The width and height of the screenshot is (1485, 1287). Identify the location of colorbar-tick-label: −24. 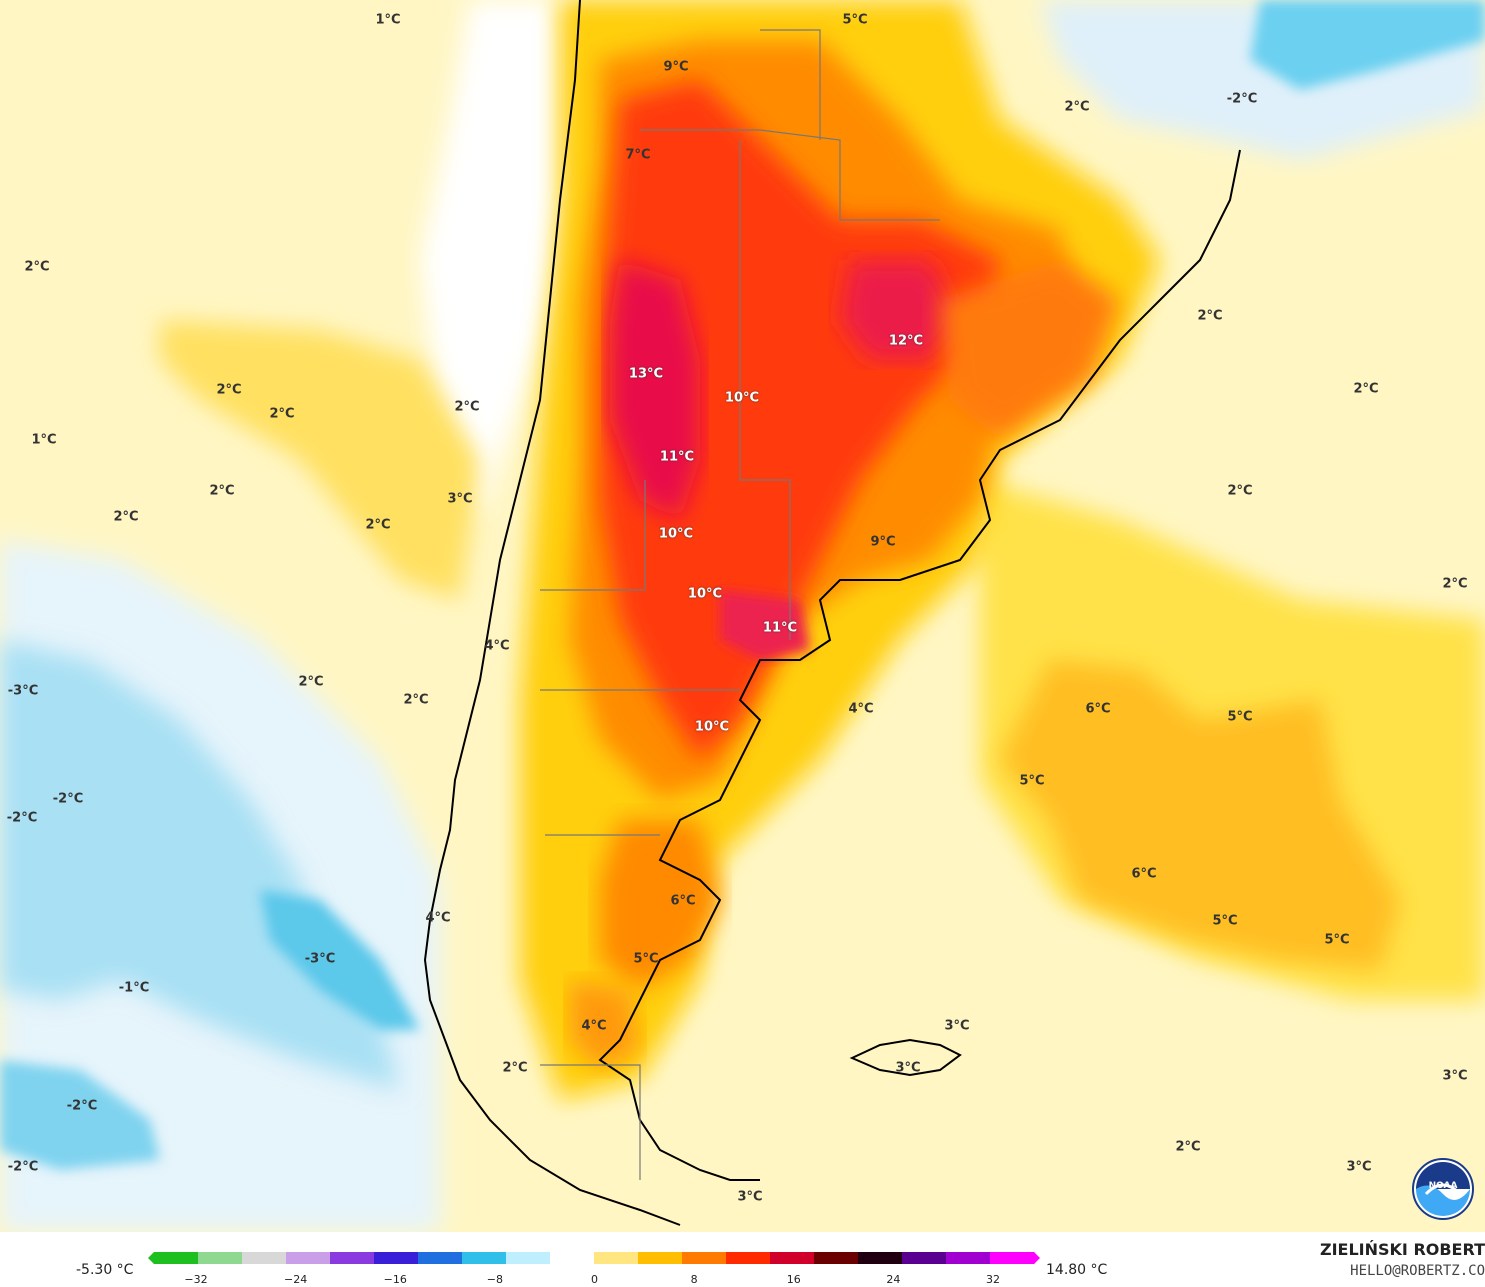
(296, 1279).